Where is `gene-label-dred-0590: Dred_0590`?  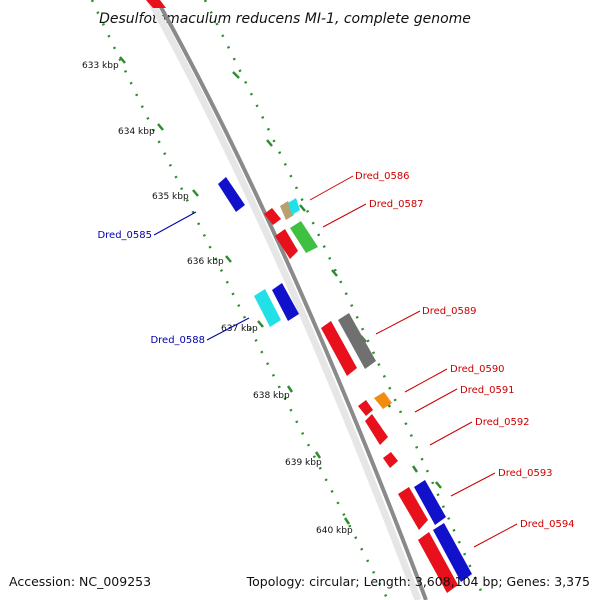
gene-label-dred-0590: Dred_0590 is located at coordinates (477, 369).